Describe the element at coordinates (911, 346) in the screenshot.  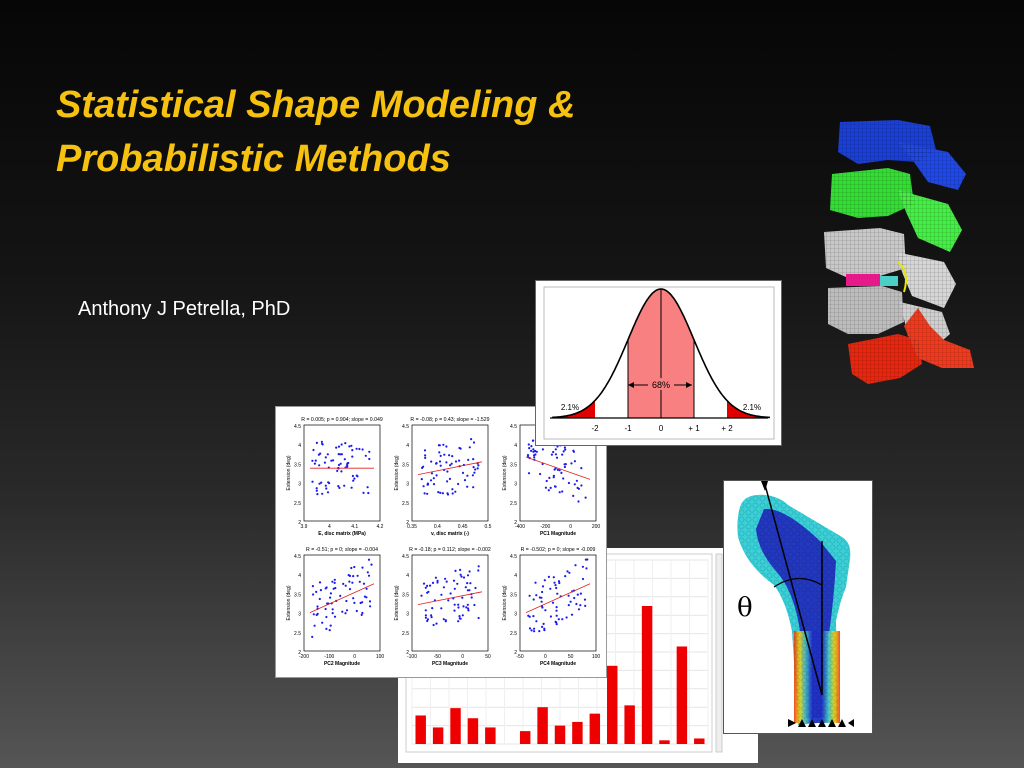
I see `vertebra-red` at that location.